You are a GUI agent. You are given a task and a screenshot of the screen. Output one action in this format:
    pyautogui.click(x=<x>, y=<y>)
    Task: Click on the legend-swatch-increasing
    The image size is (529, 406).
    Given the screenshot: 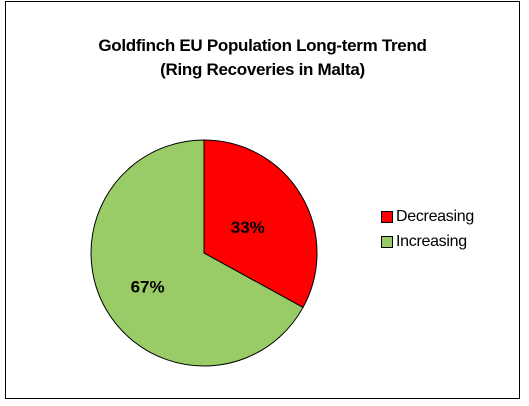 What is the action you would take?
    pyautogui.click(x=387, y=242)
    